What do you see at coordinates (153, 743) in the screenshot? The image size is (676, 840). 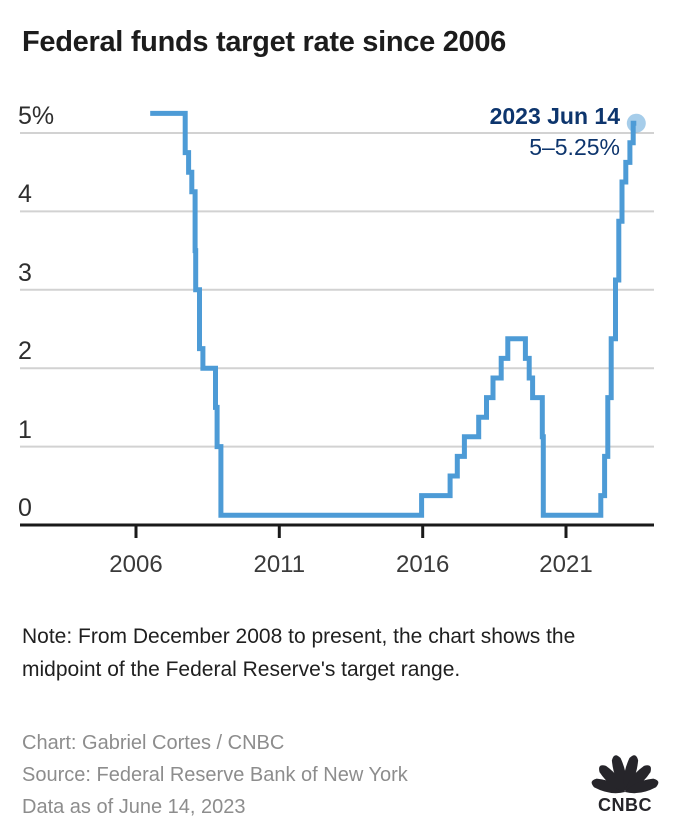 I see `credit-line: Chart: Gabriel Cortes / CNBC` at bounding box center [153, 743].